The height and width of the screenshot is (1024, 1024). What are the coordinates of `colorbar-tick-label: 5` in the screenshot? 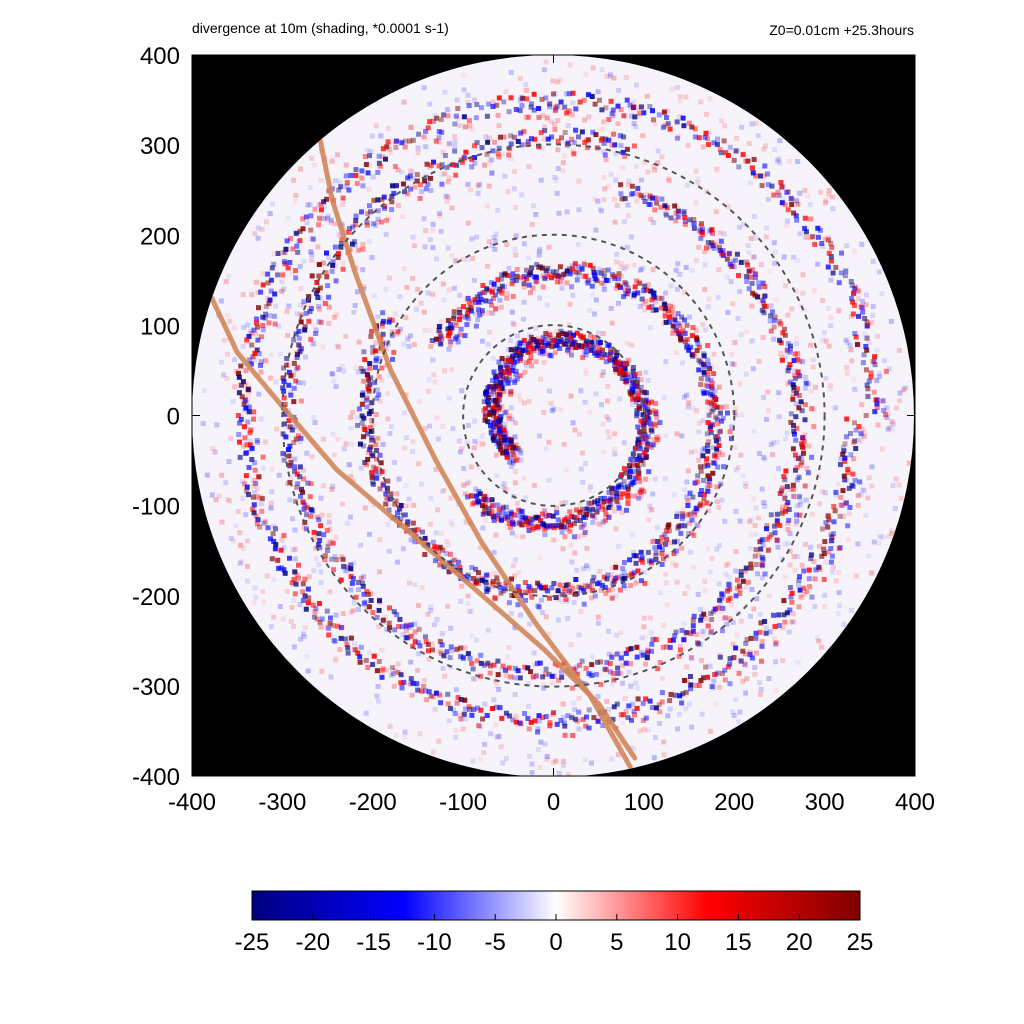 It's located at (616, 942).